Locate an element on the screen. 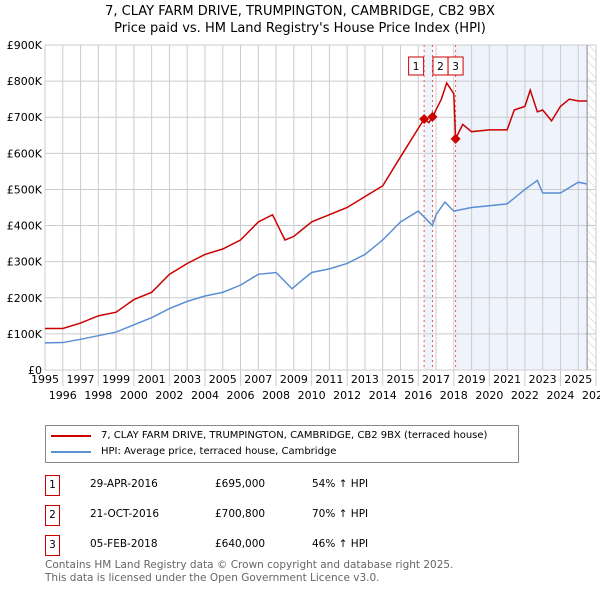  x-tick-label: 1997 is located at coordinates (81, 379).